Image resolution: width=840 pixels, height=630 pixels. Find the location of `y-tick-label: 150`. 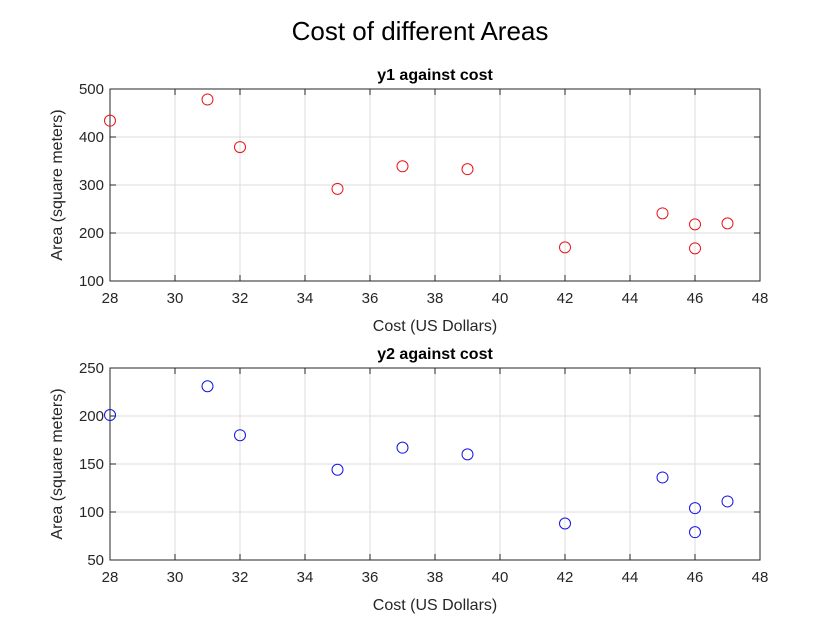

y-tick-label: 150 is located at coordinates (91, 464).